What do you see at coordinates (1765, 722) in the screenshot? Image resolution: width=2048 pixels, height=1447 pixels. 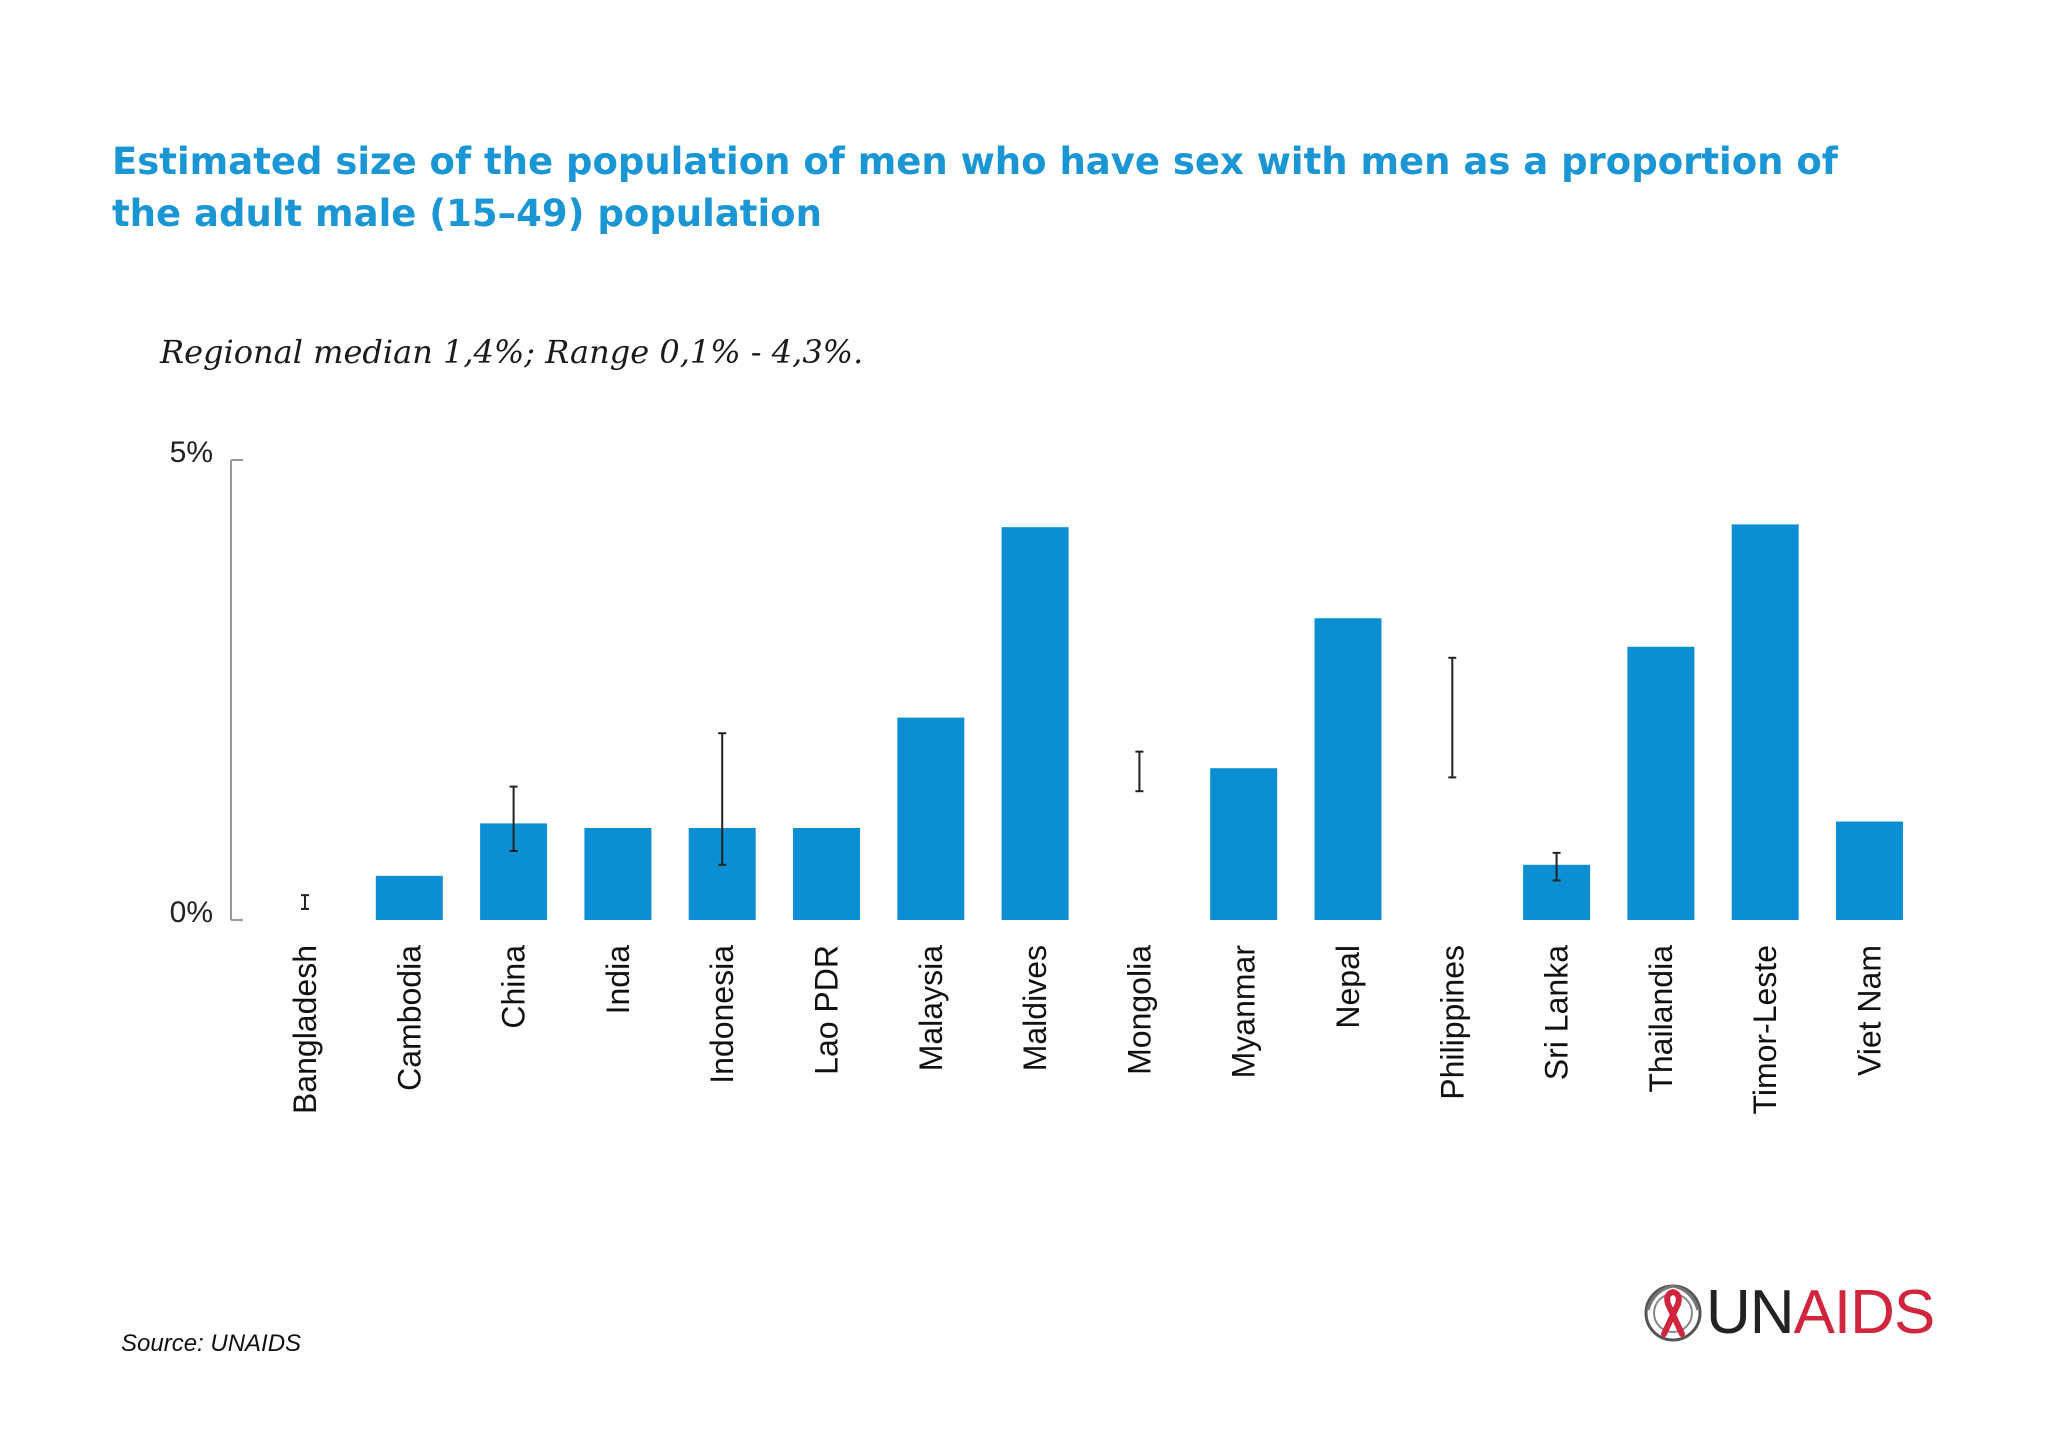 I see `bar-timor-leste` at bounding box center [1765, 722].